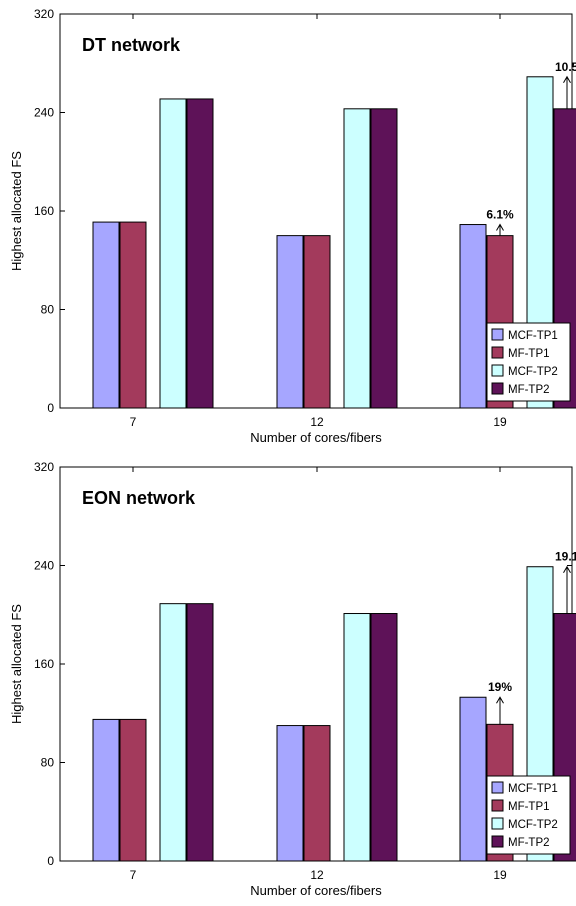 This screenshot has height=906, width=576. I want to click on eon-legend-swatch-mf-tp2, so click(497, 841).